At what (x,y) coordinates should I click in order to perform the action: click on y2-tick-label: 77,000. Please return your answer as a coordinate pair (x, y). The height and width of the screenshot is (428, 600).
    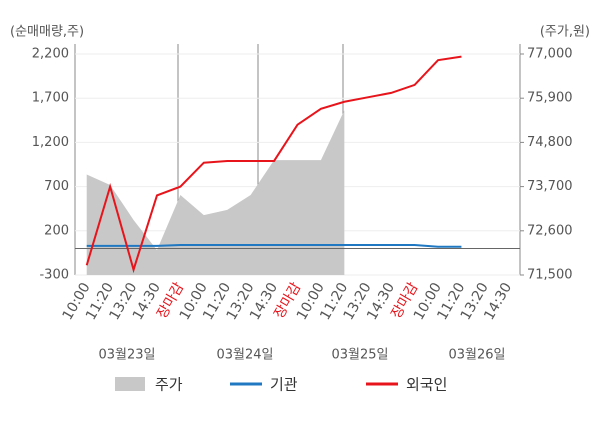
    Looking at the image, I should click on (550, 54).